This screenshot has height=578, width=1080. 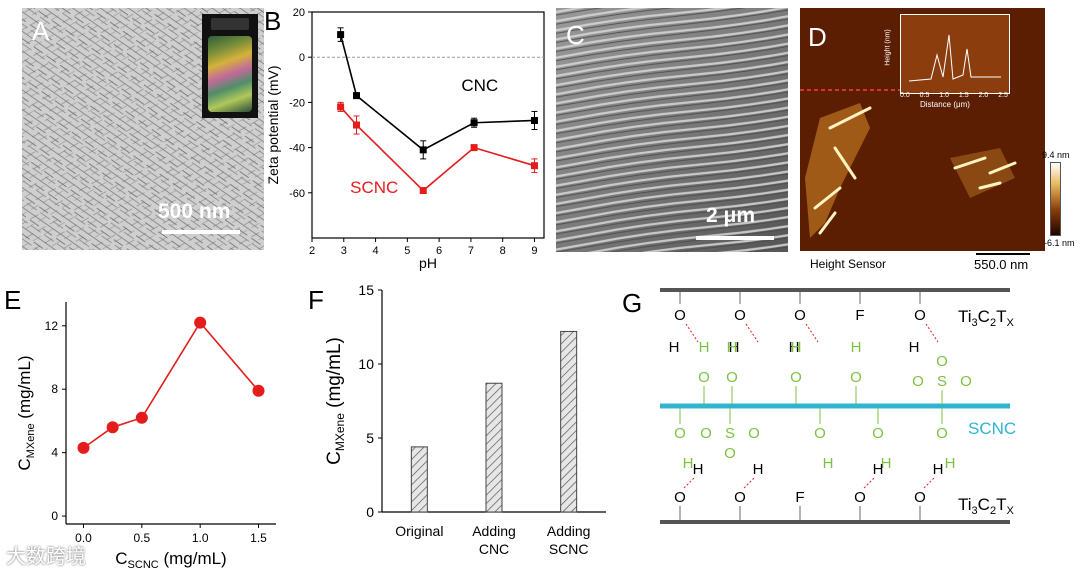 I want to click on scnc-hydrogen-up: H, so click(x=732, y=347).